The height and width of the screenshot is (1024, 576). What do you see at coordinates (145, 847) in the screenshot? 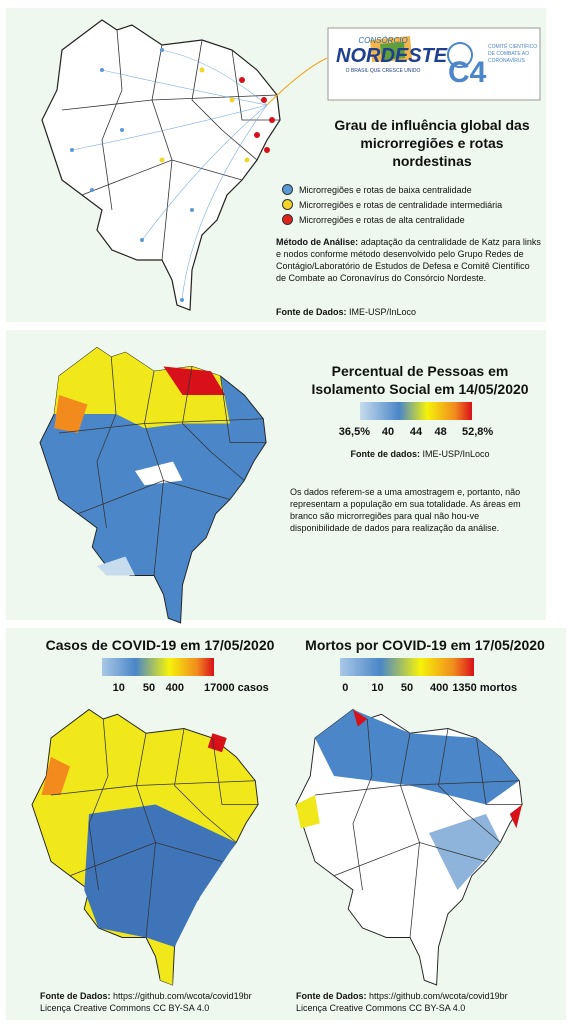
I see `map-cases` at bounding box center [145, 847].